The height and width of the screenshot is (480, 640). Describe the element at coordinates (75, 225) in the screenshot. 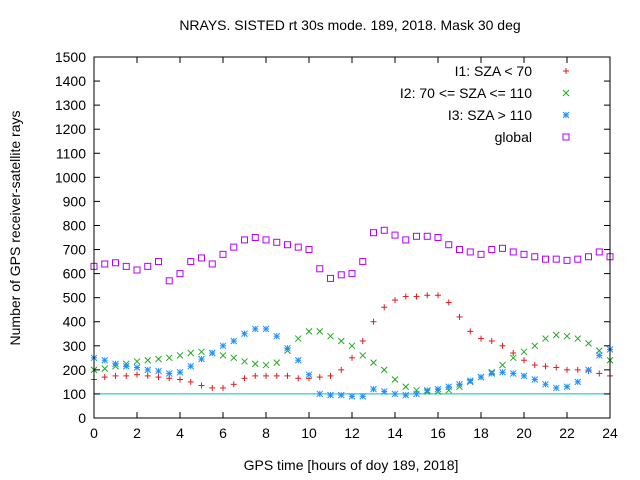

I see `y-tick-label: 800` at that location.